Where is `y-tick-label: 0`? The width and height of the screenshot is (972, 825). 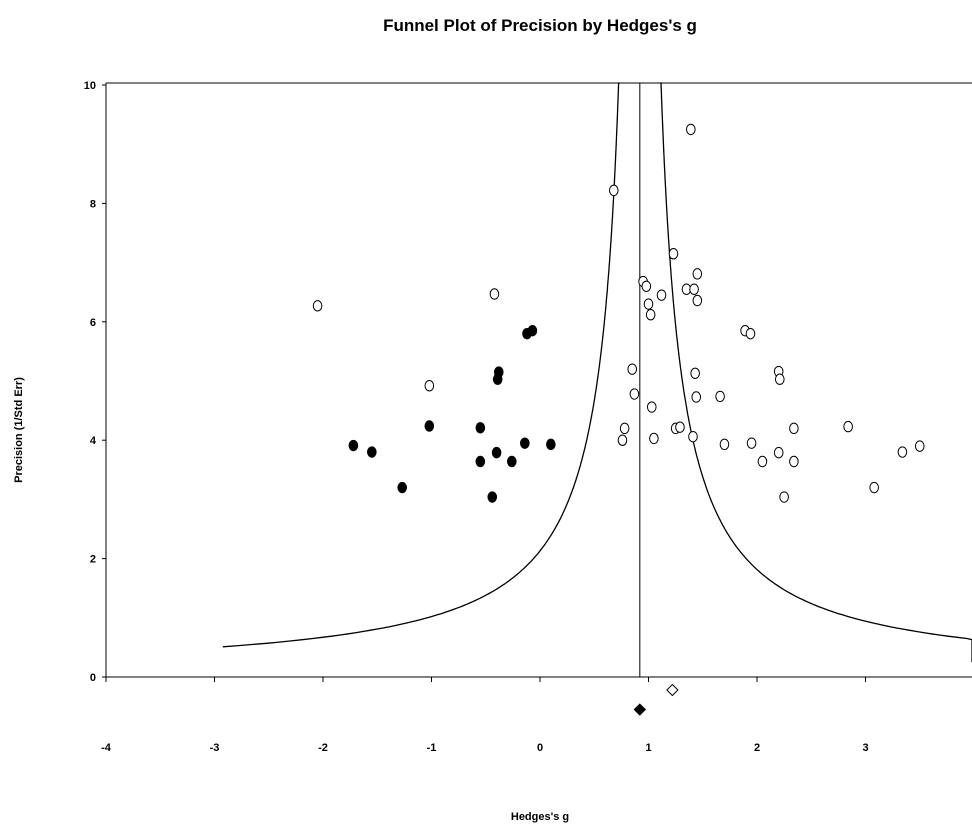
y-tick-label: 0 is located at coordinates (93, 678).